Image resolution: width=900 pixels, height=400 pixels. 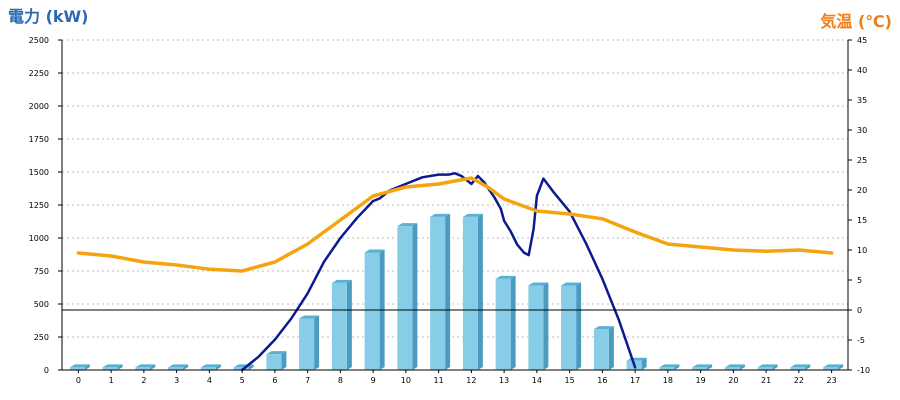 What do you see at coordinates (570, 380) in the screenshot?
I see `x-tick-label: 15` at bounding box center [570, 380].